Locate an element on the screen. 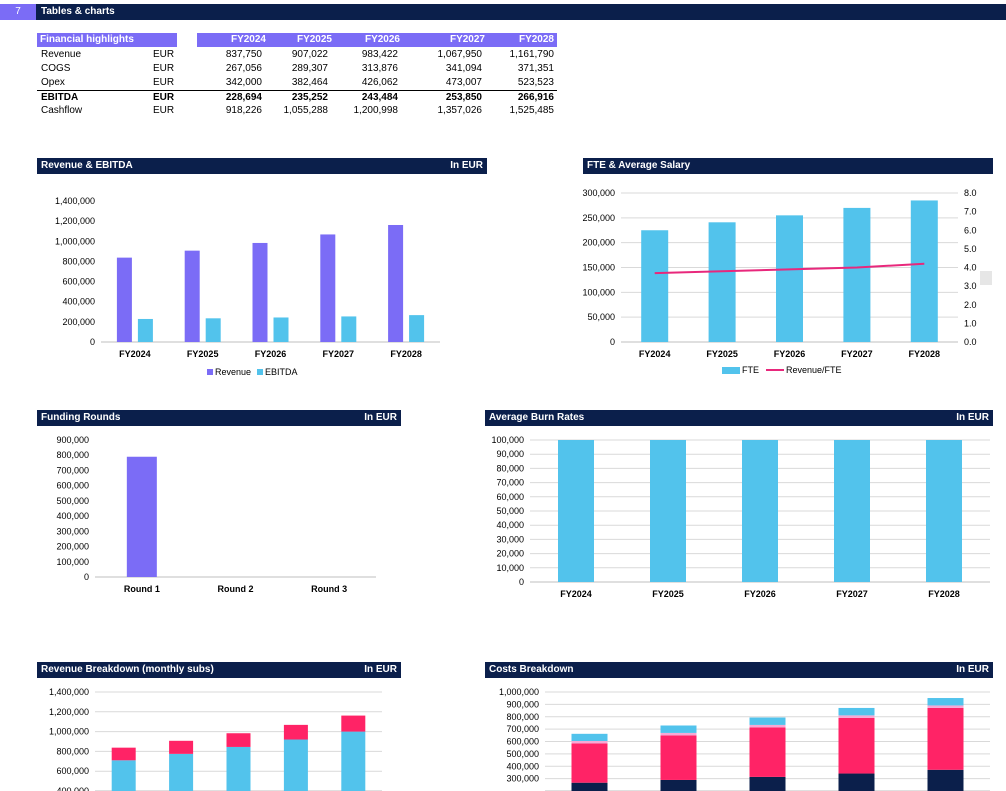 The height and width of the screenshot is (791, 1006). y2-tick-label: 7.0 is located at coordinates (970, 212).